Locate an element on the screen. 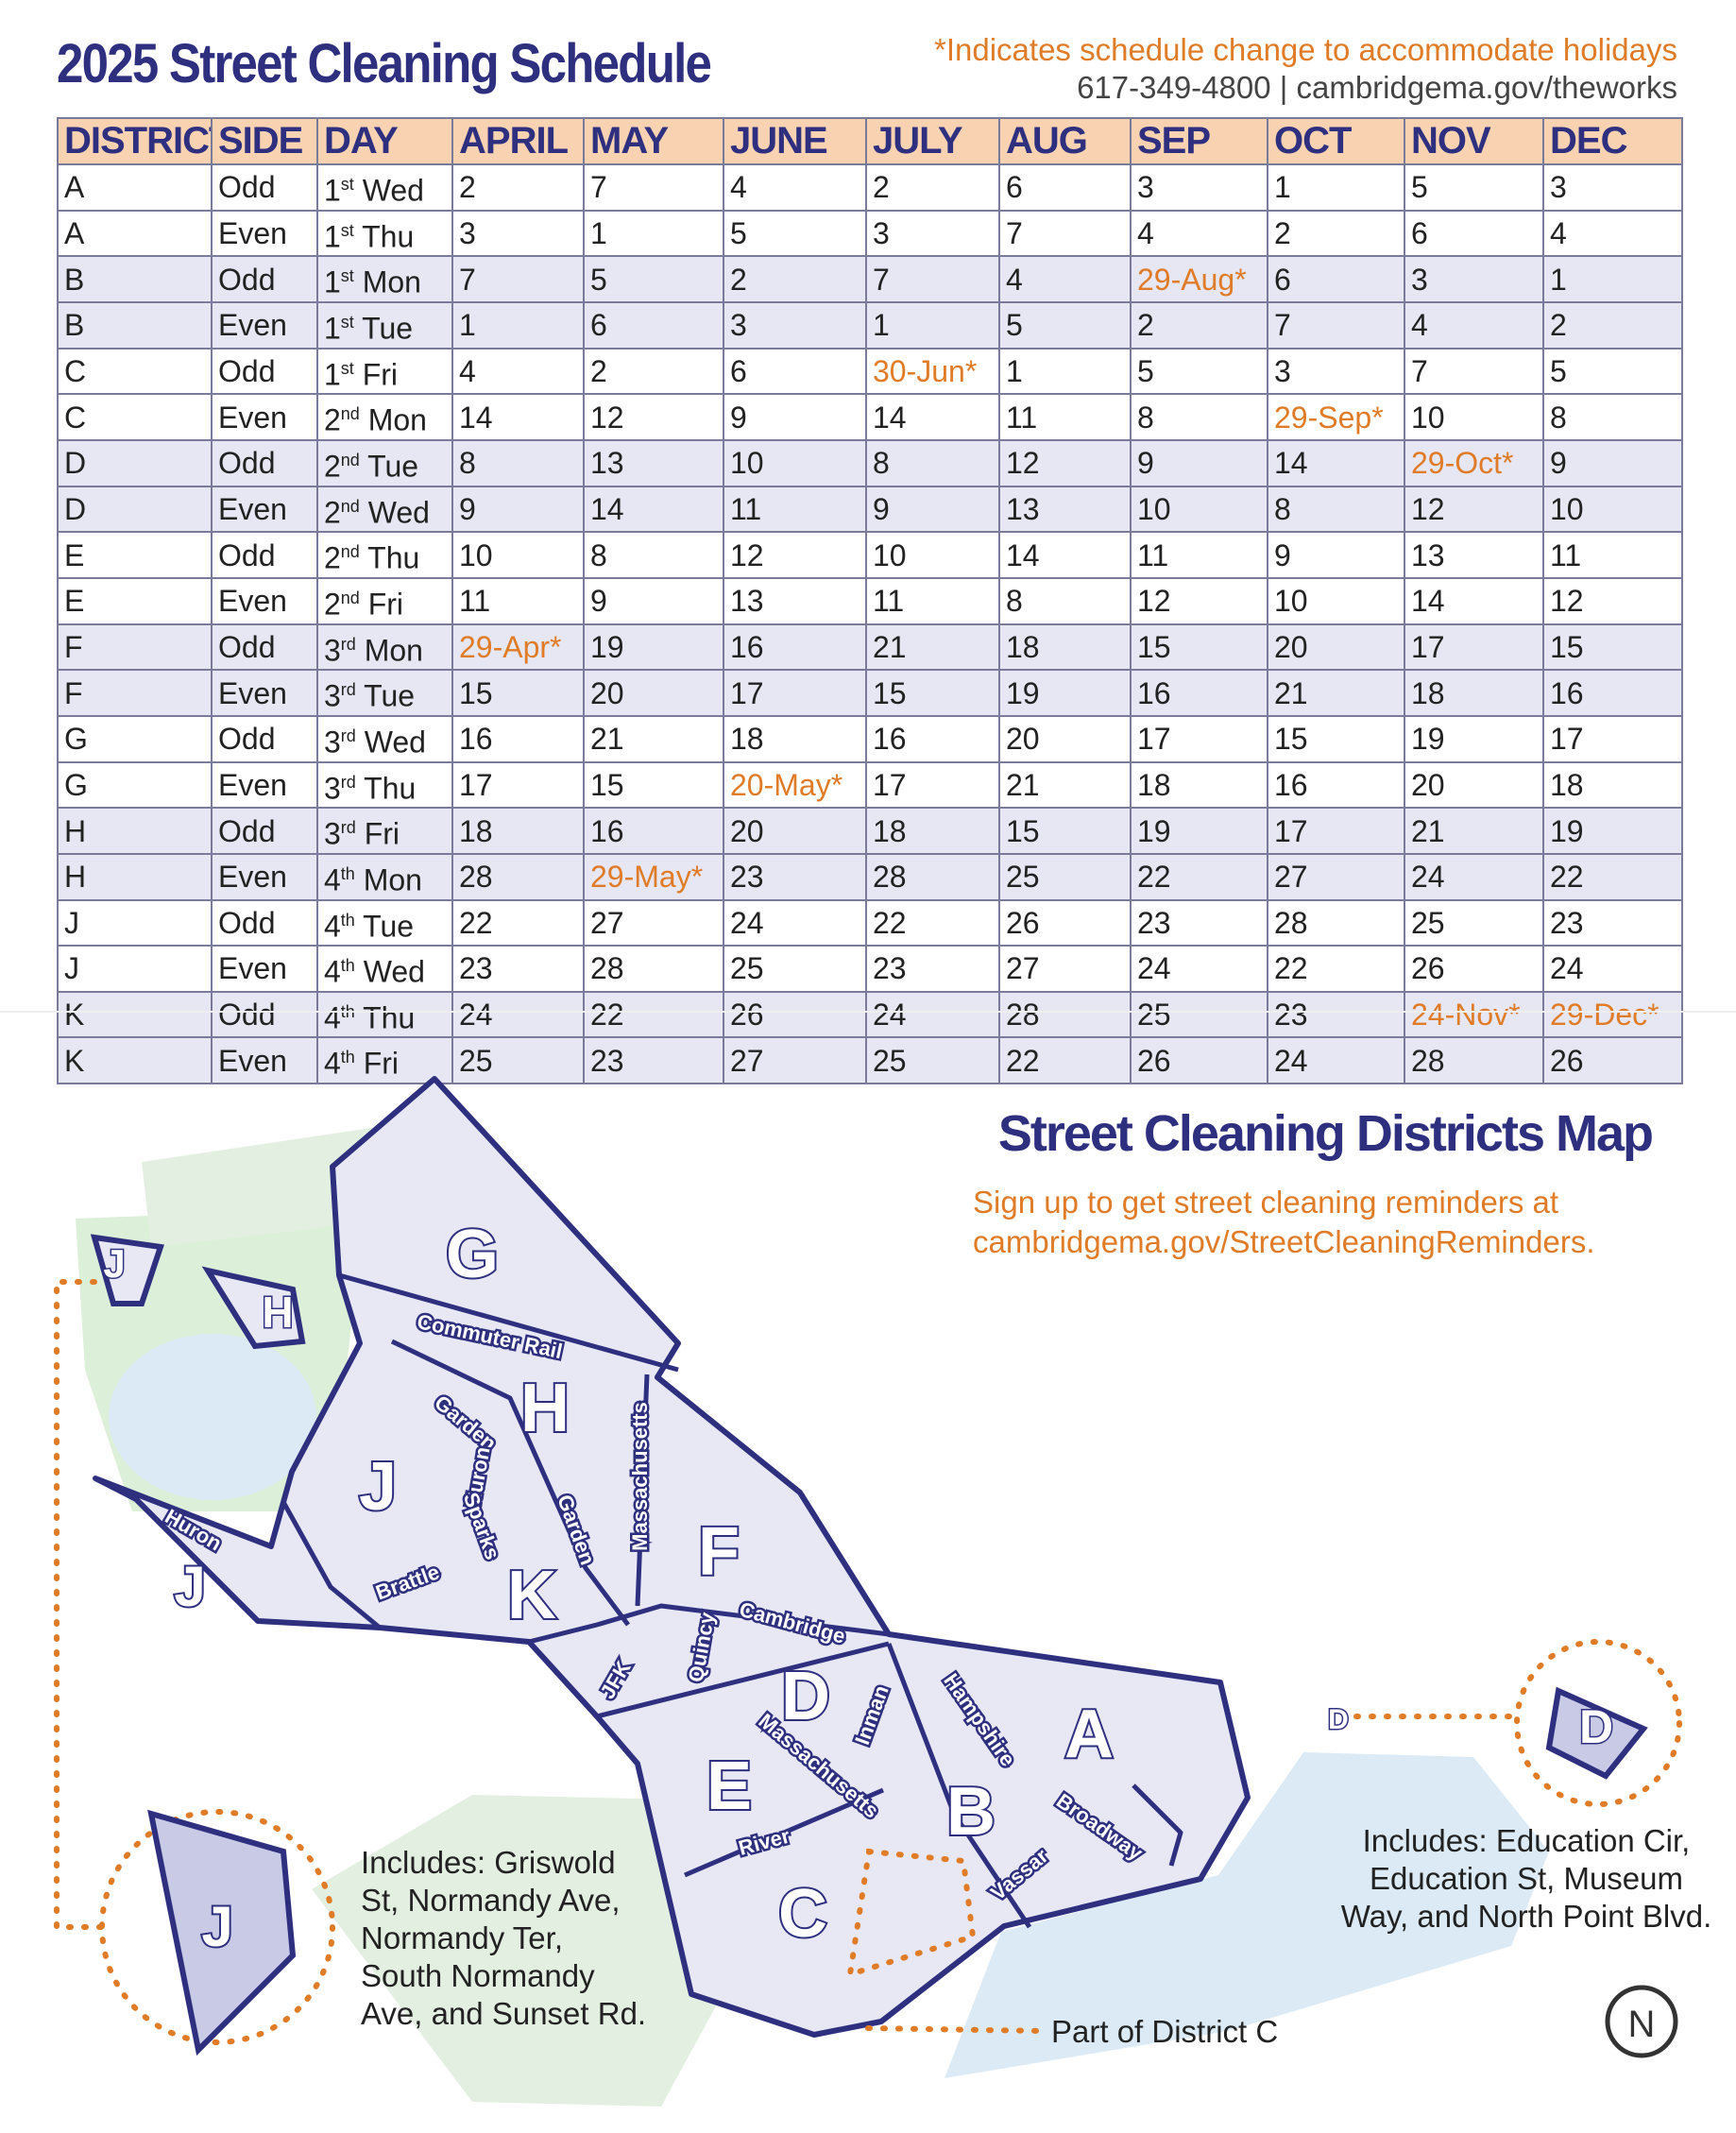 This screenshot has width=1736, height=2133. date-cell: 14 is located at coordinates (653, 509).